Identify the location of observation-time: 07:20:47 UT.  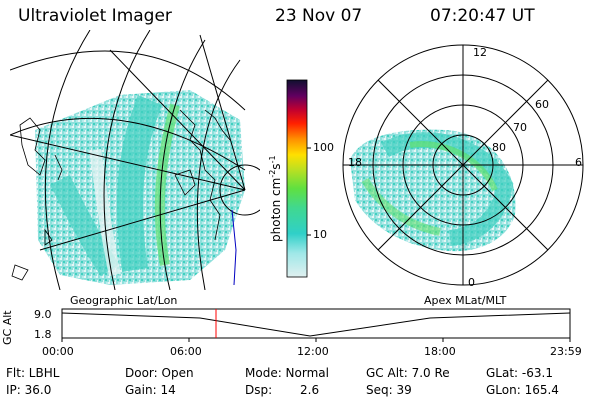
(482, 16).